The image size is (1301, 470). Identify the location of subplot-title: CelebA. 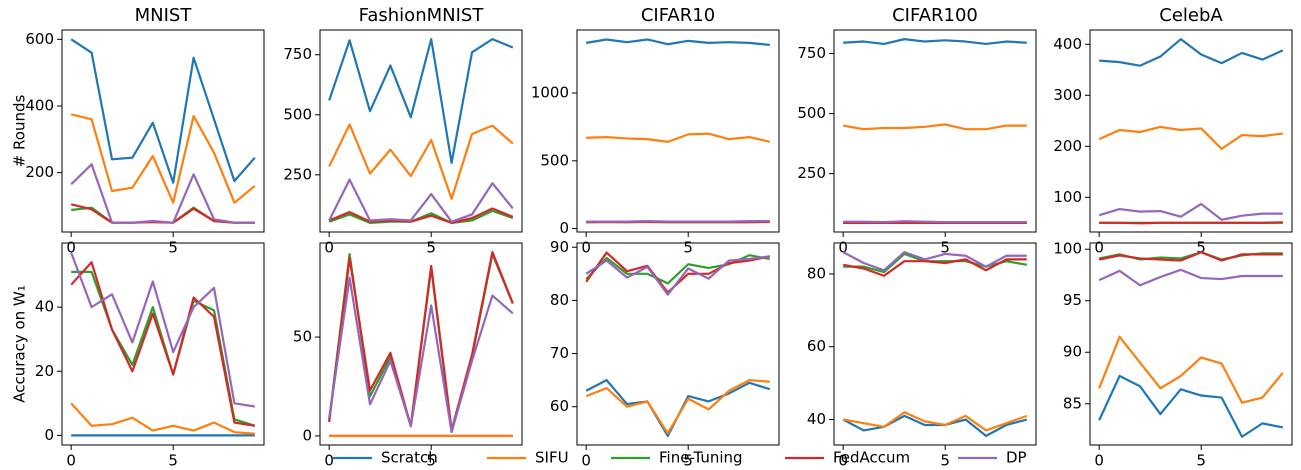
(1191, 15).